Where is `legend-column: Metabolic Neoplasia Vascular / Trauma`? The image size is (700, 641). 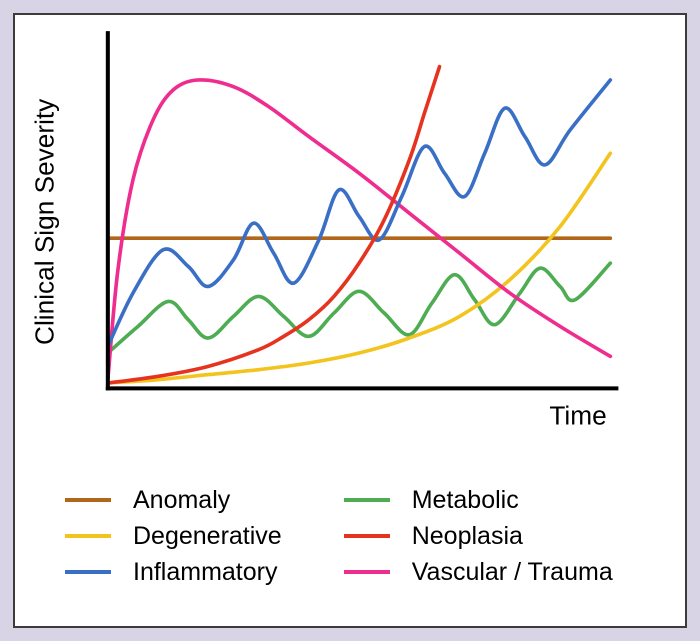
legend-column: Metabolic Neoplasia Vascular / Trauma is located at coordinates (478, 535).